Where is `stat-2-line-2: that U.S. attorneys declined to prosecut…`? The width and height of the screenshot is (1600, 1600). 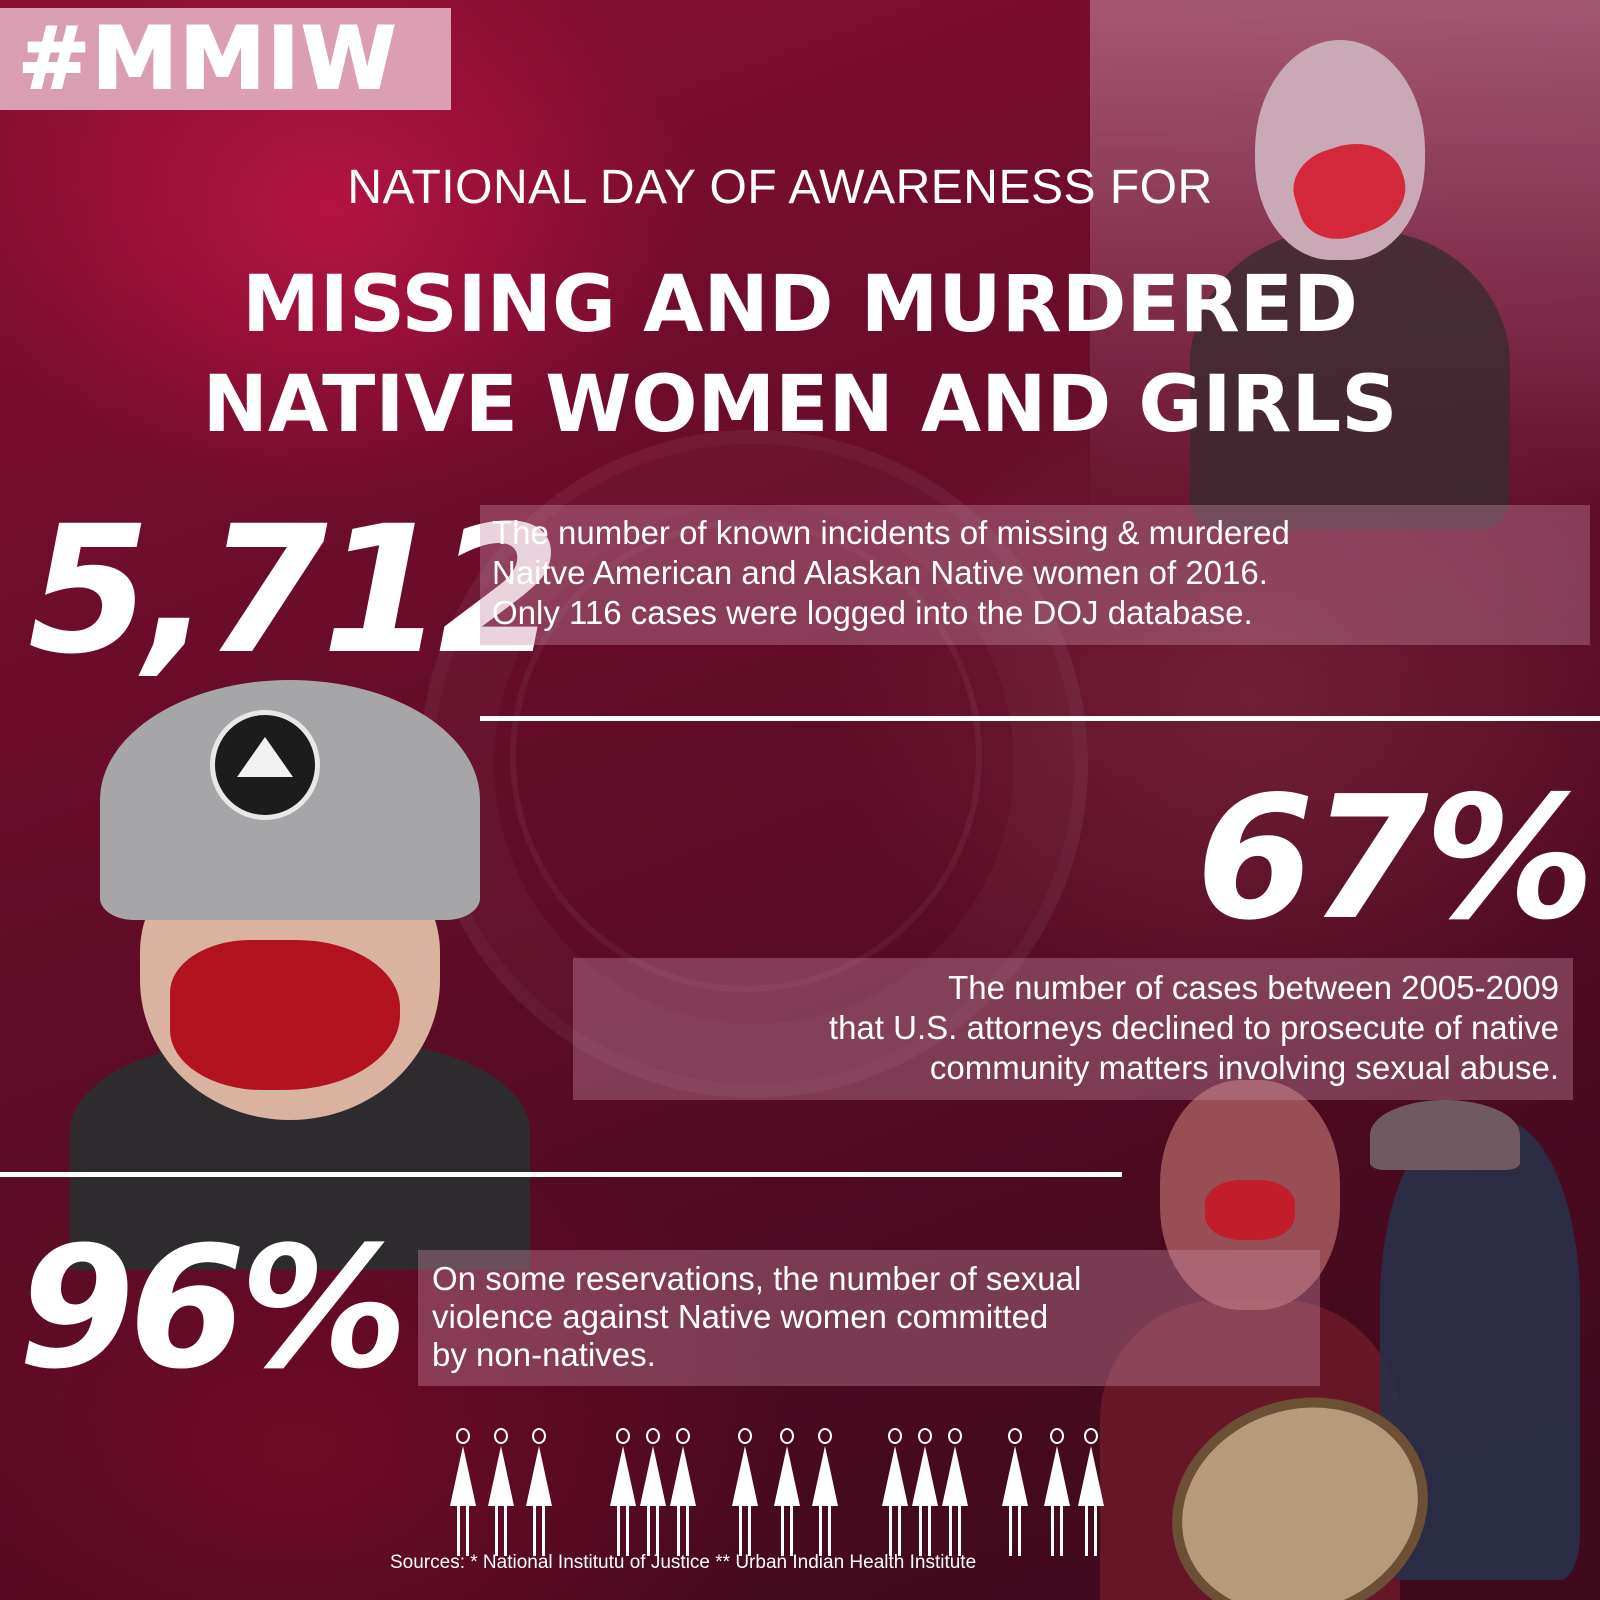
stat-2-line-2: that U.S. attorneys declined to prosecut… is located at coordinates (1193, 1027).